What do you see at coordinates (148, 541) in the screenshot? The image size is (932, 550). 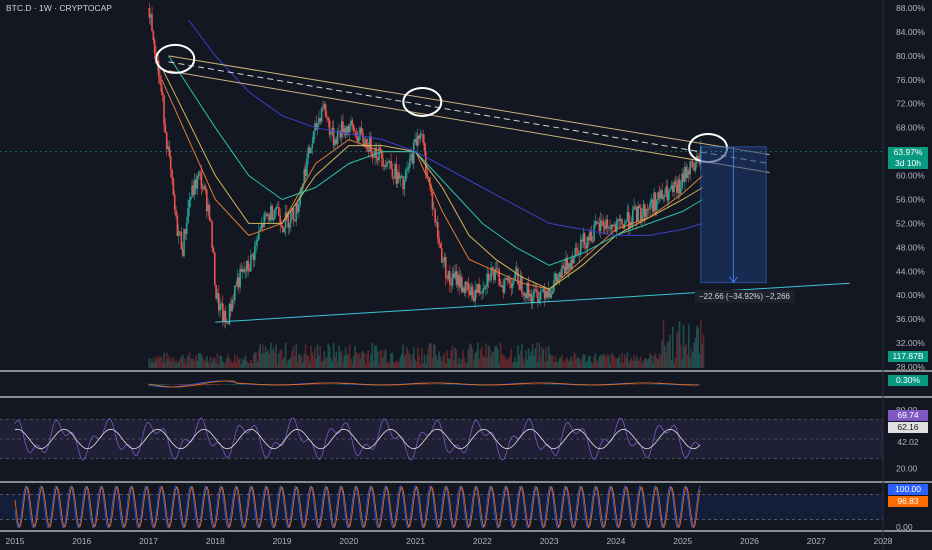 I see `time-tick-label: 2017` at bounding box center [148, 541].